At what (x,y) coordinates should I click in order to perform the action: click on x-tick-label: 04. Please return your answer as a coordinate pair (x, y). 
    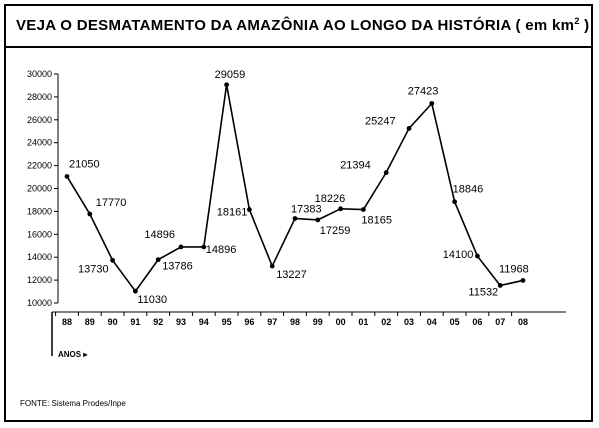
    Looking at the image, I should click on (432, 322).